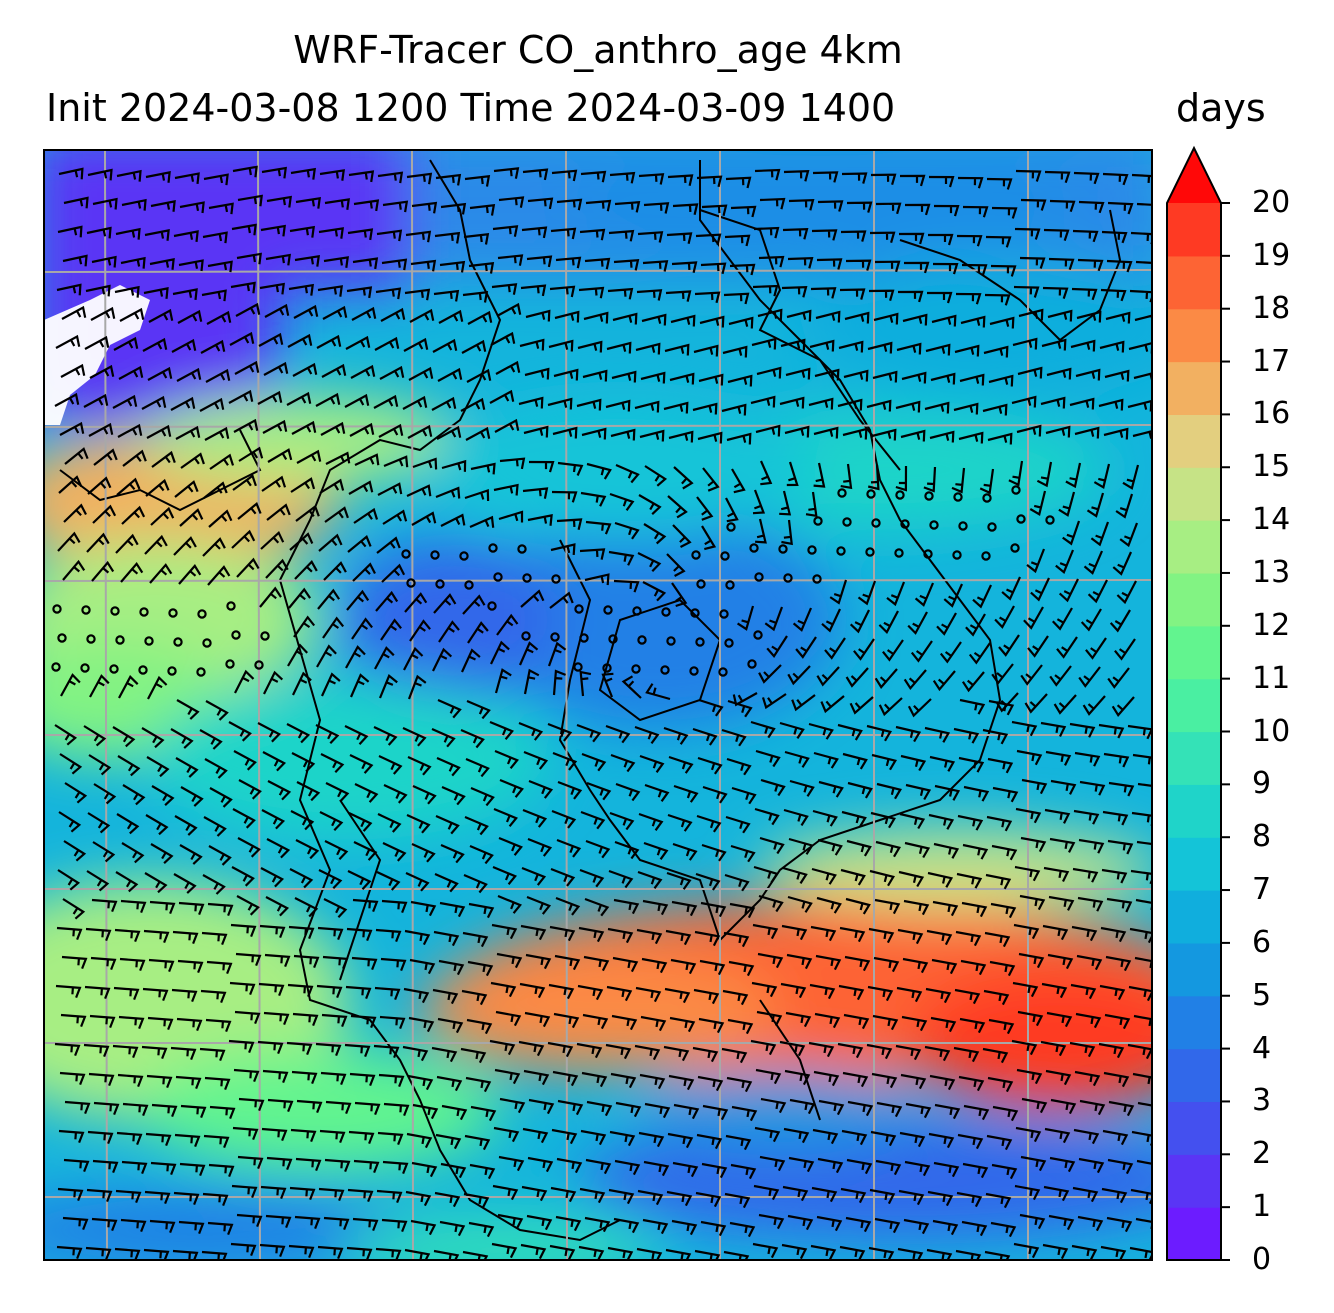 This screenshot has width=1334, height=1313. What do you see at coordinates (1194, 441) in the screenshot?
I see `colorbar-segment` at bounding box center [1194, 441].